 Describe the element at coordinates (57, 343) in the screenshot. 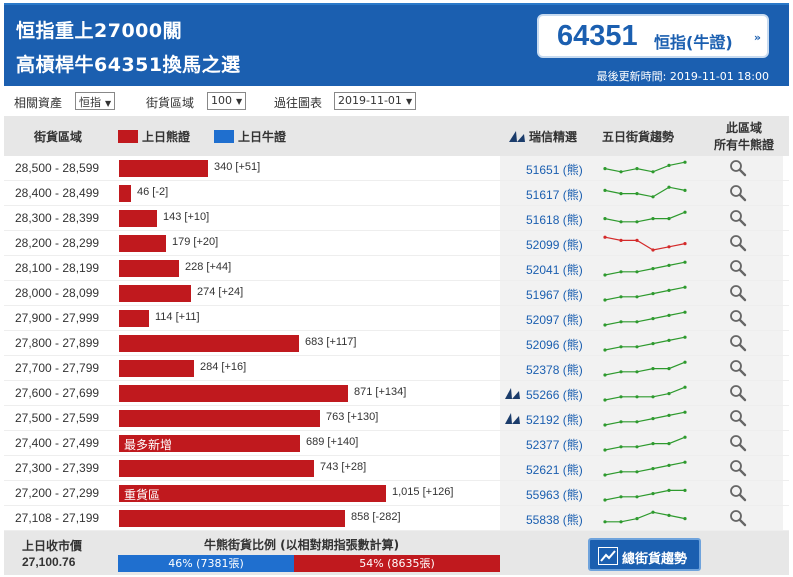

I see `row-range: 27,800 - 27,899` at that location.